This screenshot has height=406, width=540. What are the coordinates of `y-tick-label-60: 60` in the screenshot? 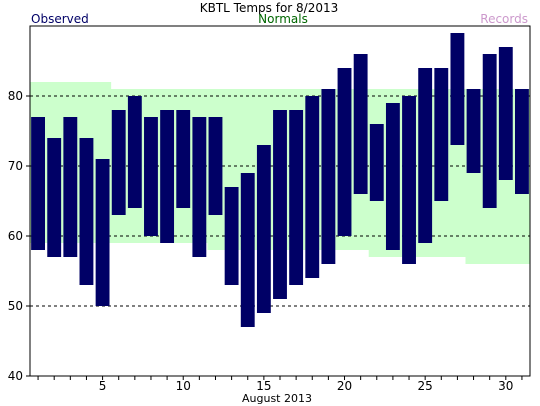 It's located at (15, 236).